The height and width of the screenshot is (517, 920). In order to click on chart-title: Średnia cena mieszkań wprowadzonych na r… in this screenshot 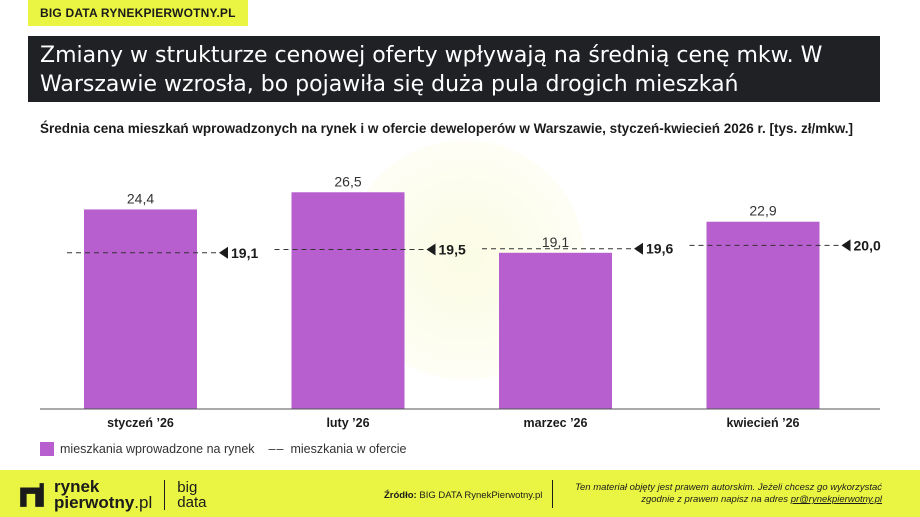, I will do `click(447, 128)`.